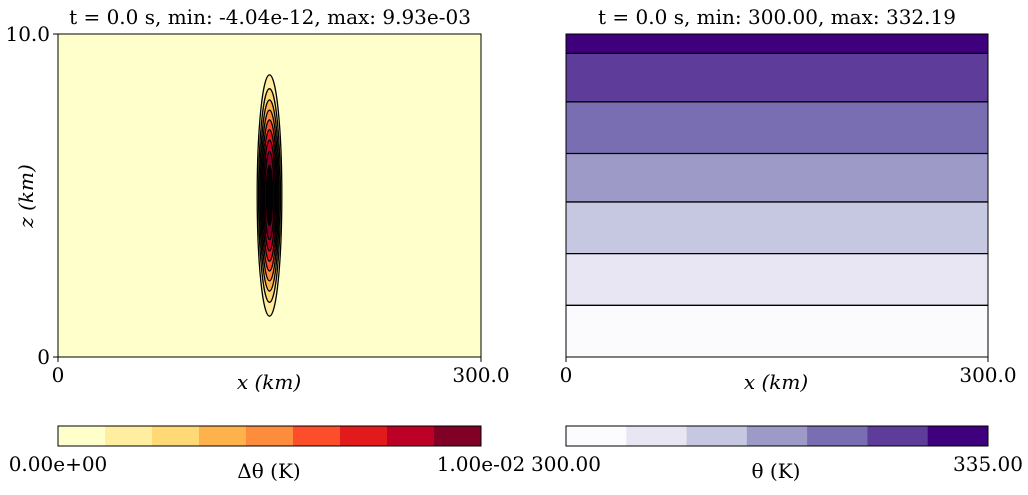  Describe the element at coordinates (268, 471) in the screenshot. I see `left-colorbar-label: Δθ (K)` at that location.